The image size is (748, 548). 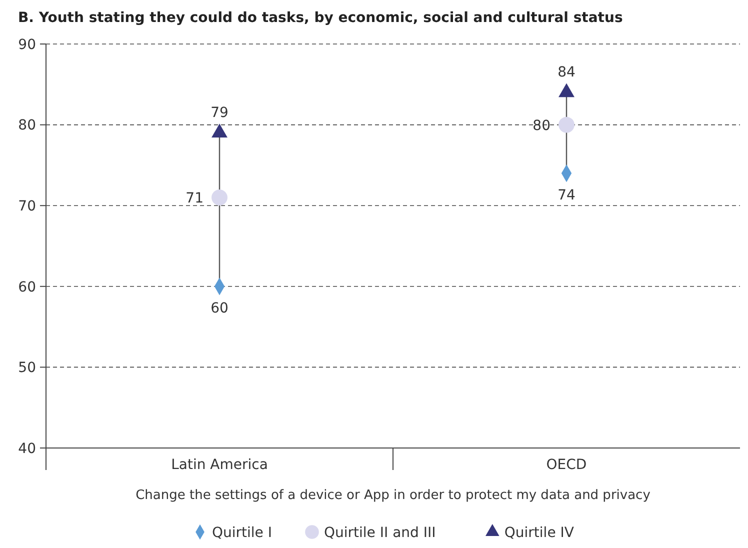 What do you see at coordinates (27, 44) in the screenshot?
I see `y-tick-label: 90` at bounding box center [27, 44].